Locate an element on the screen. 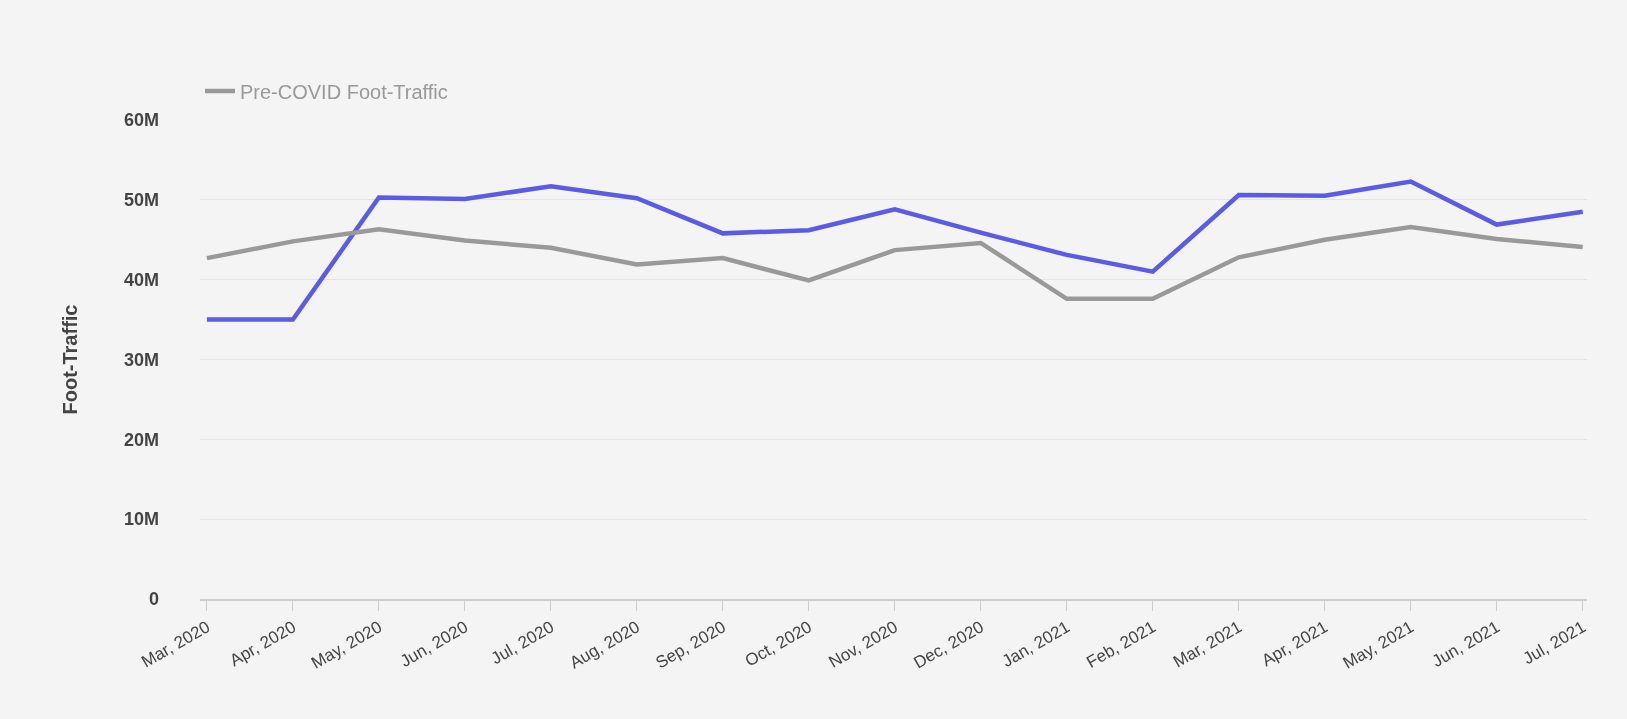  x-tick-label: Jun, 2021 is located at coordinates (1465, 644).